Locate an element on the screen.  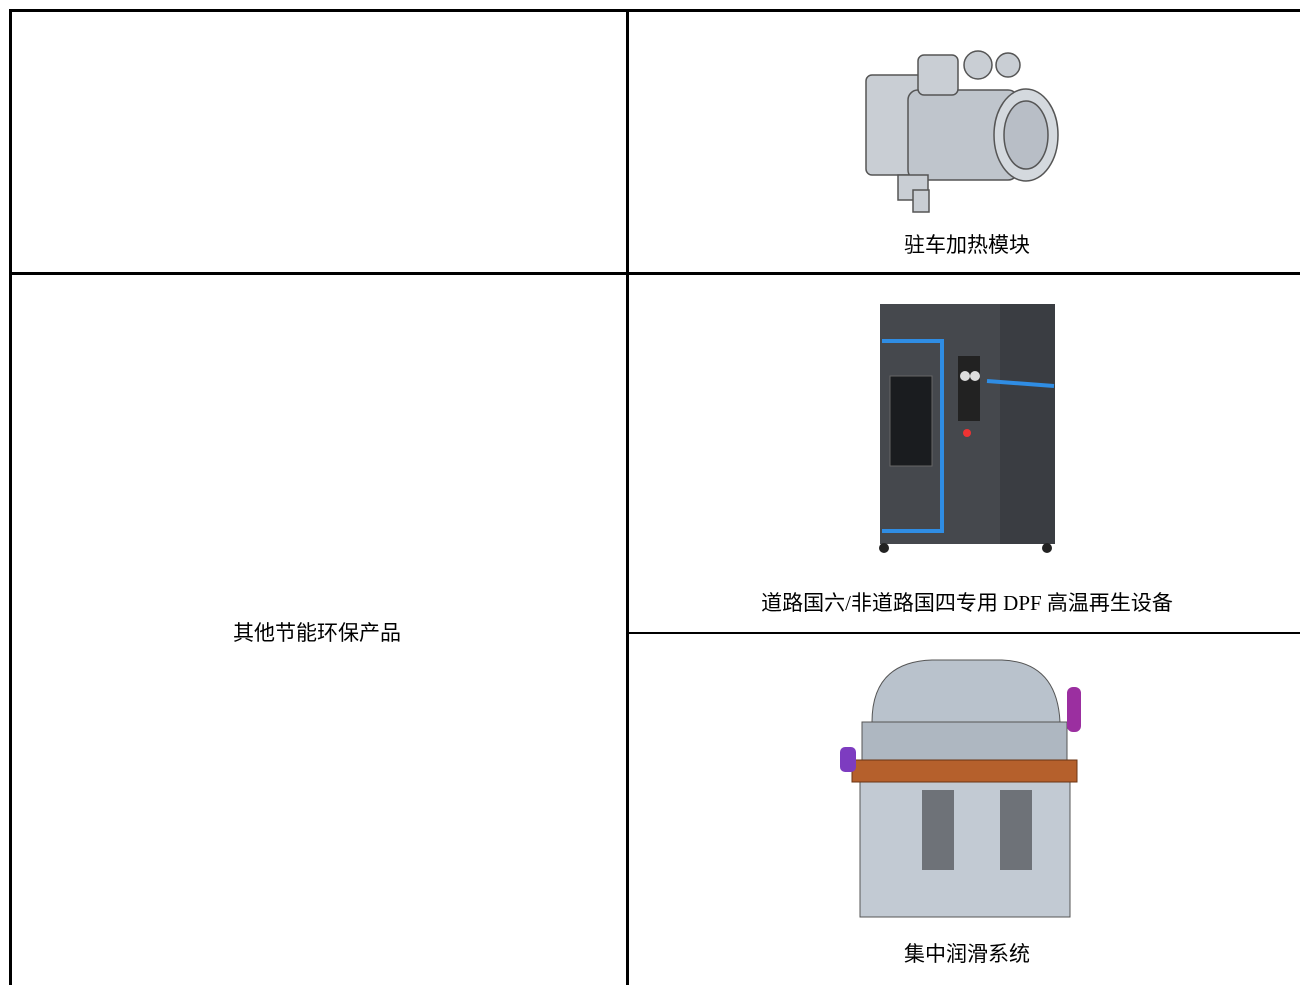
item-caption: 道路国六/非道路国四专用 DPF 高温再生设备 is located at coordinates (967, 603).